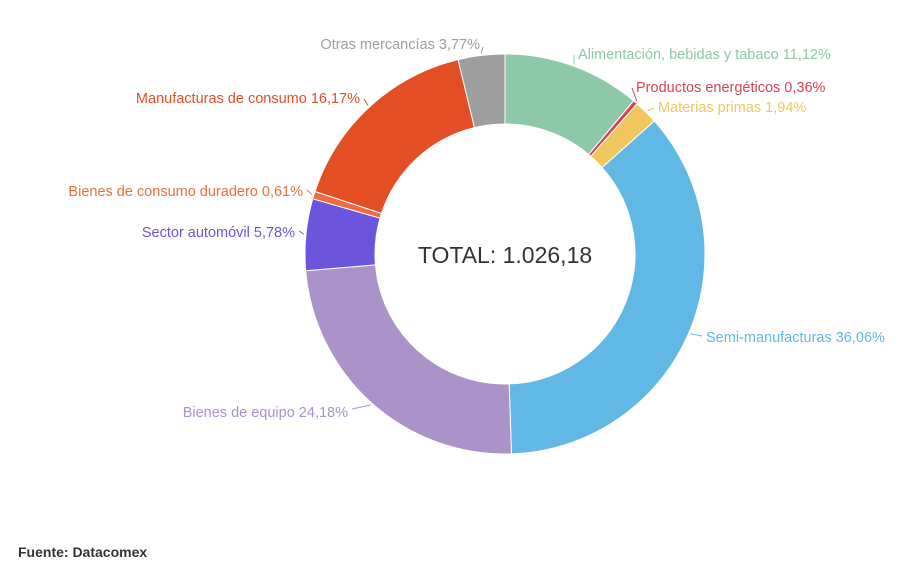 This screenshot has height=573, width=917. I want to click on slice-label: Productos energéticos 0,36%, so click(731, 88).